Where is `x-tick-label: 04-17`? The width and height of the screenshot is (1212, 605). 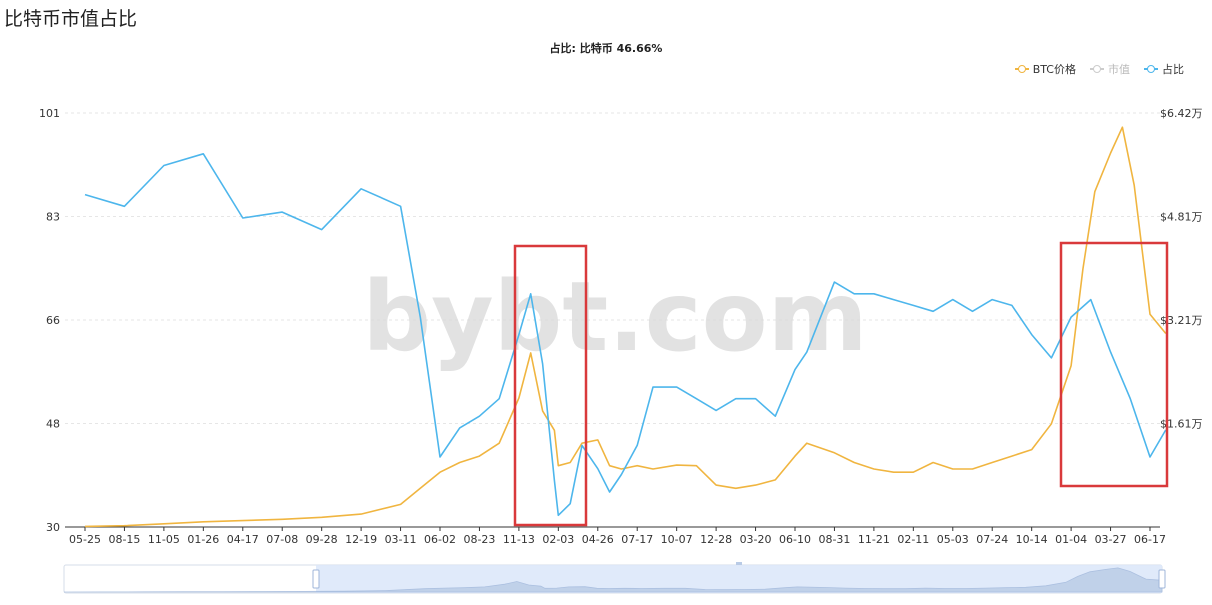 x-tick-label: 04-17 is located at coordinates (243, 539).